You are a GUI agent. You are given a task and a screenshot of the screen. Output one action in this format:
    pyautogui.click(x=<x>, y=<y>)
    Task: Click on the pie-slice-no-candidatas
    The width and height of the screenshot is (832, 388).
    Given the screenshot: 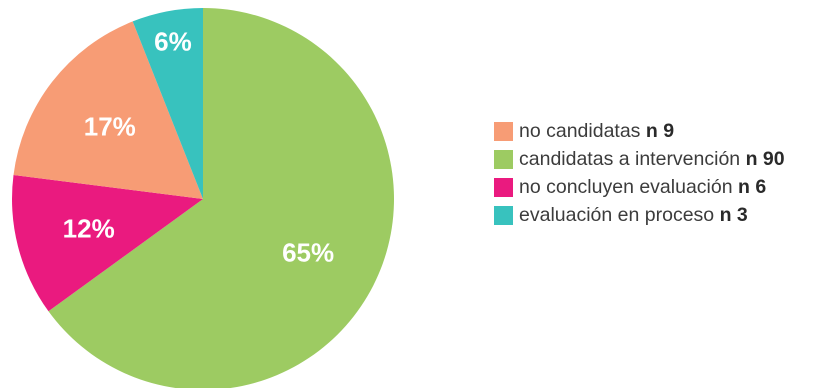 What is the action you would take?
    pyautogui.click(x=108, y=110)
    